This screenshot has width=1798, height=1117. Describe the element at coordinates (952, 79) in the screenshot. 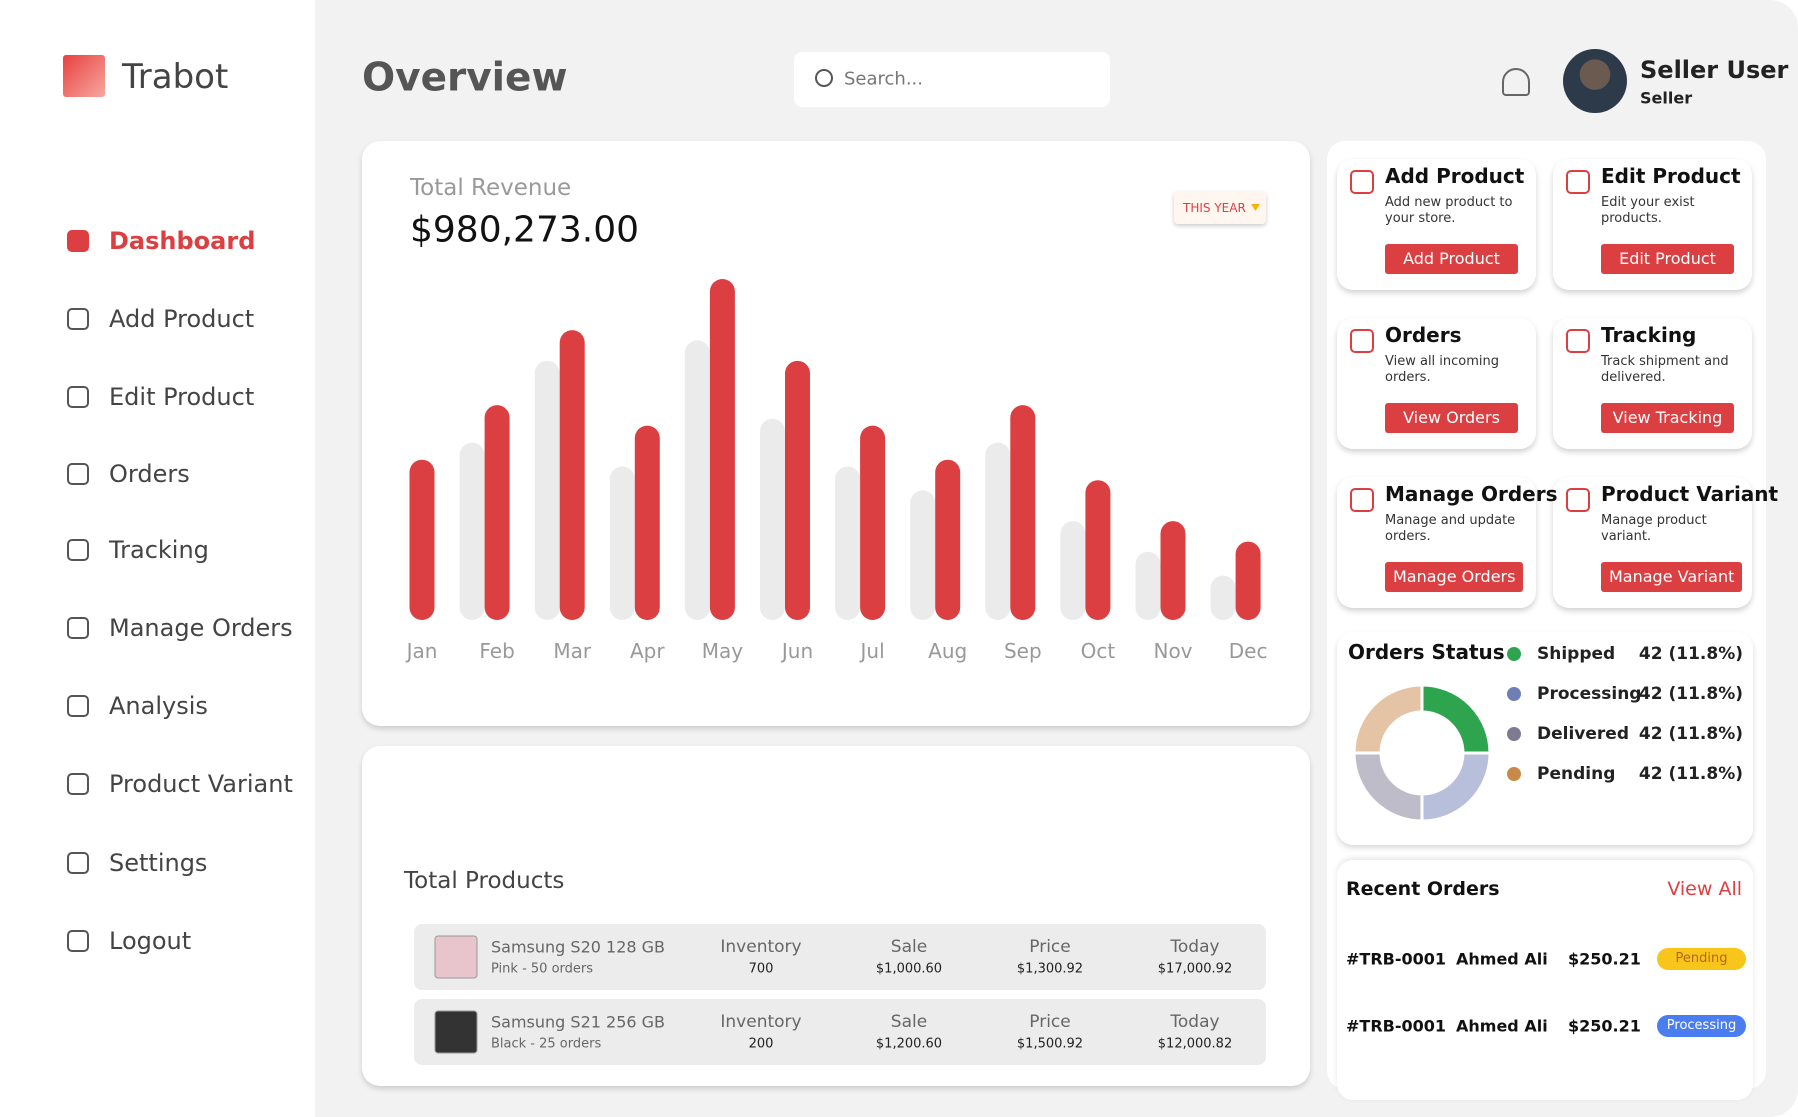

I see `search-box` at that location.